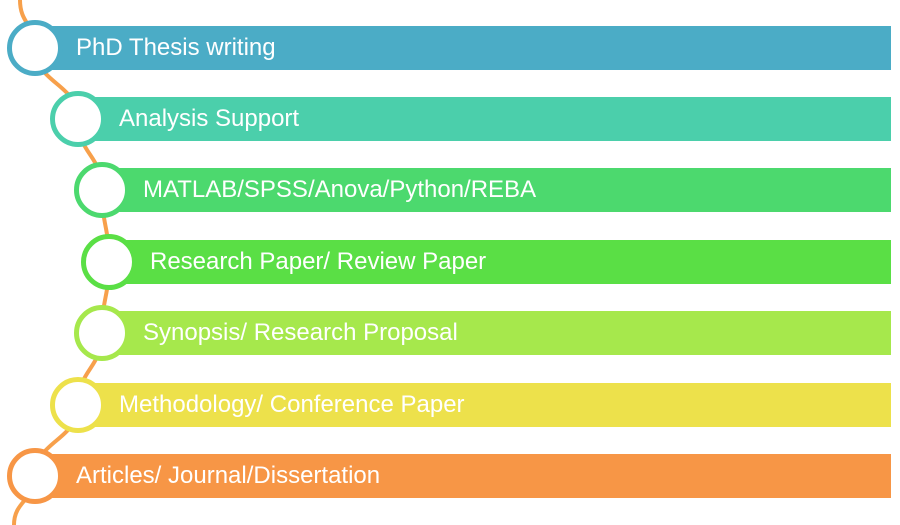 The width and height of the screenshot is (900, 525). I want to click on bar-label: MATLAB/SPSS/Anova/Python/REBA, so click(340, 189).